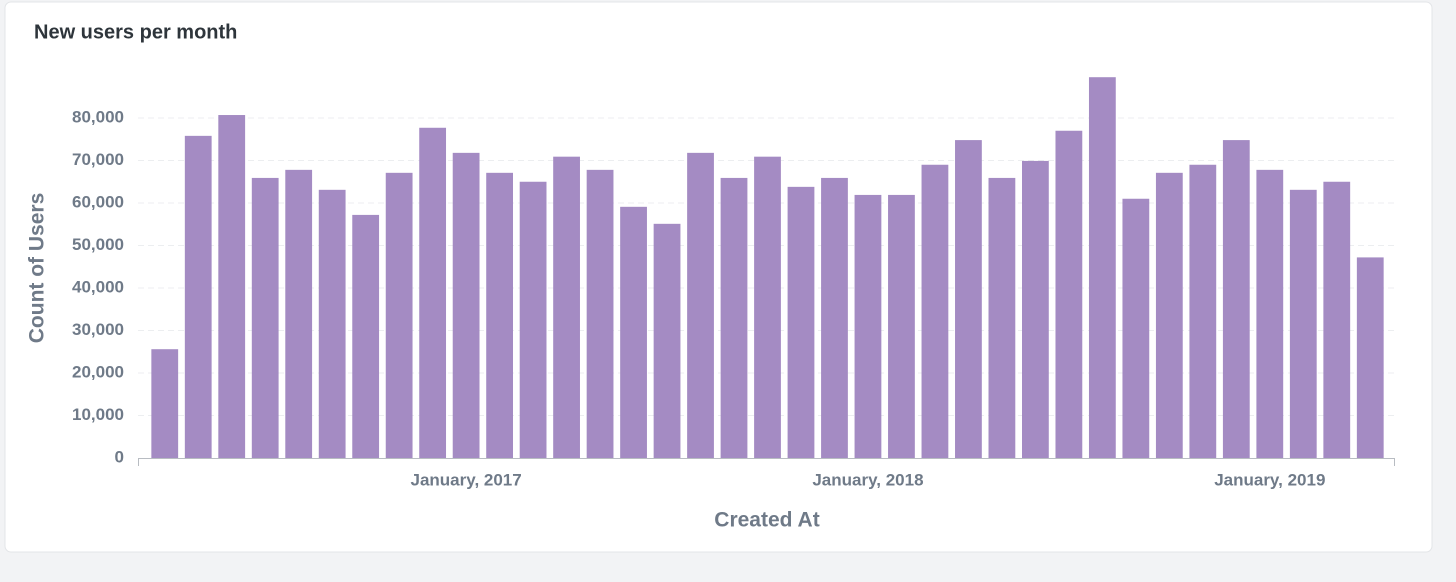 The image size is (1456, 582). What do you see at coordinates (98, 159) in the screenshot?
I see `y-tick-label: 70,000` at bounding box center [98, 159].